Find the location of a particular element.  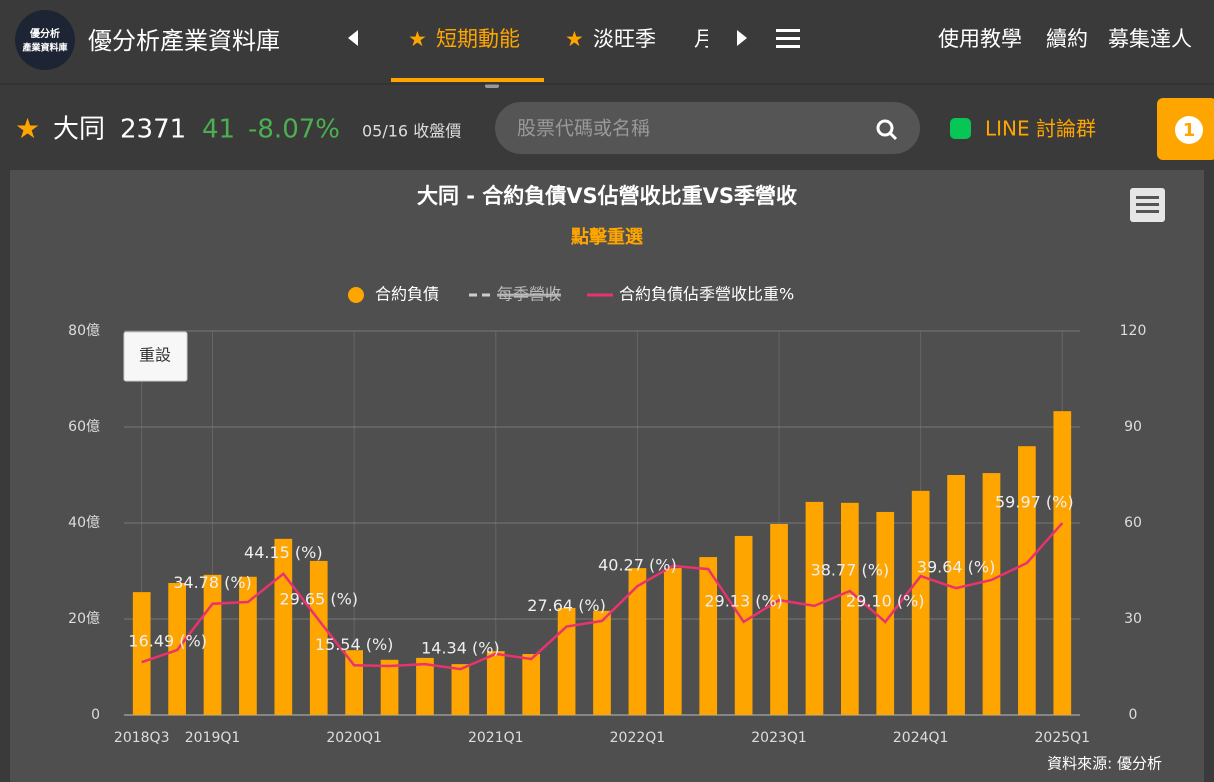

favorite-star: ★ is located at coordinates (27, 128).